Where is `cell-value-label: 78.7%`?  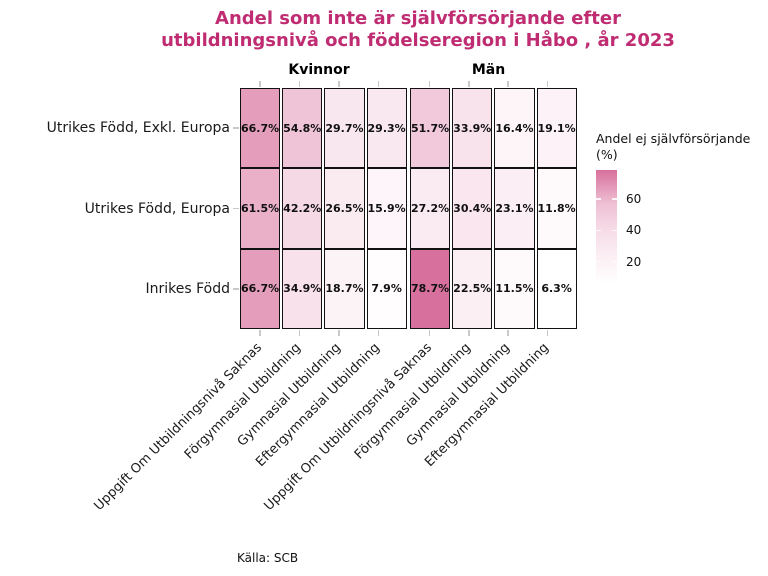
cell-value-label: 78.7% is located at coordinates (430, 289).